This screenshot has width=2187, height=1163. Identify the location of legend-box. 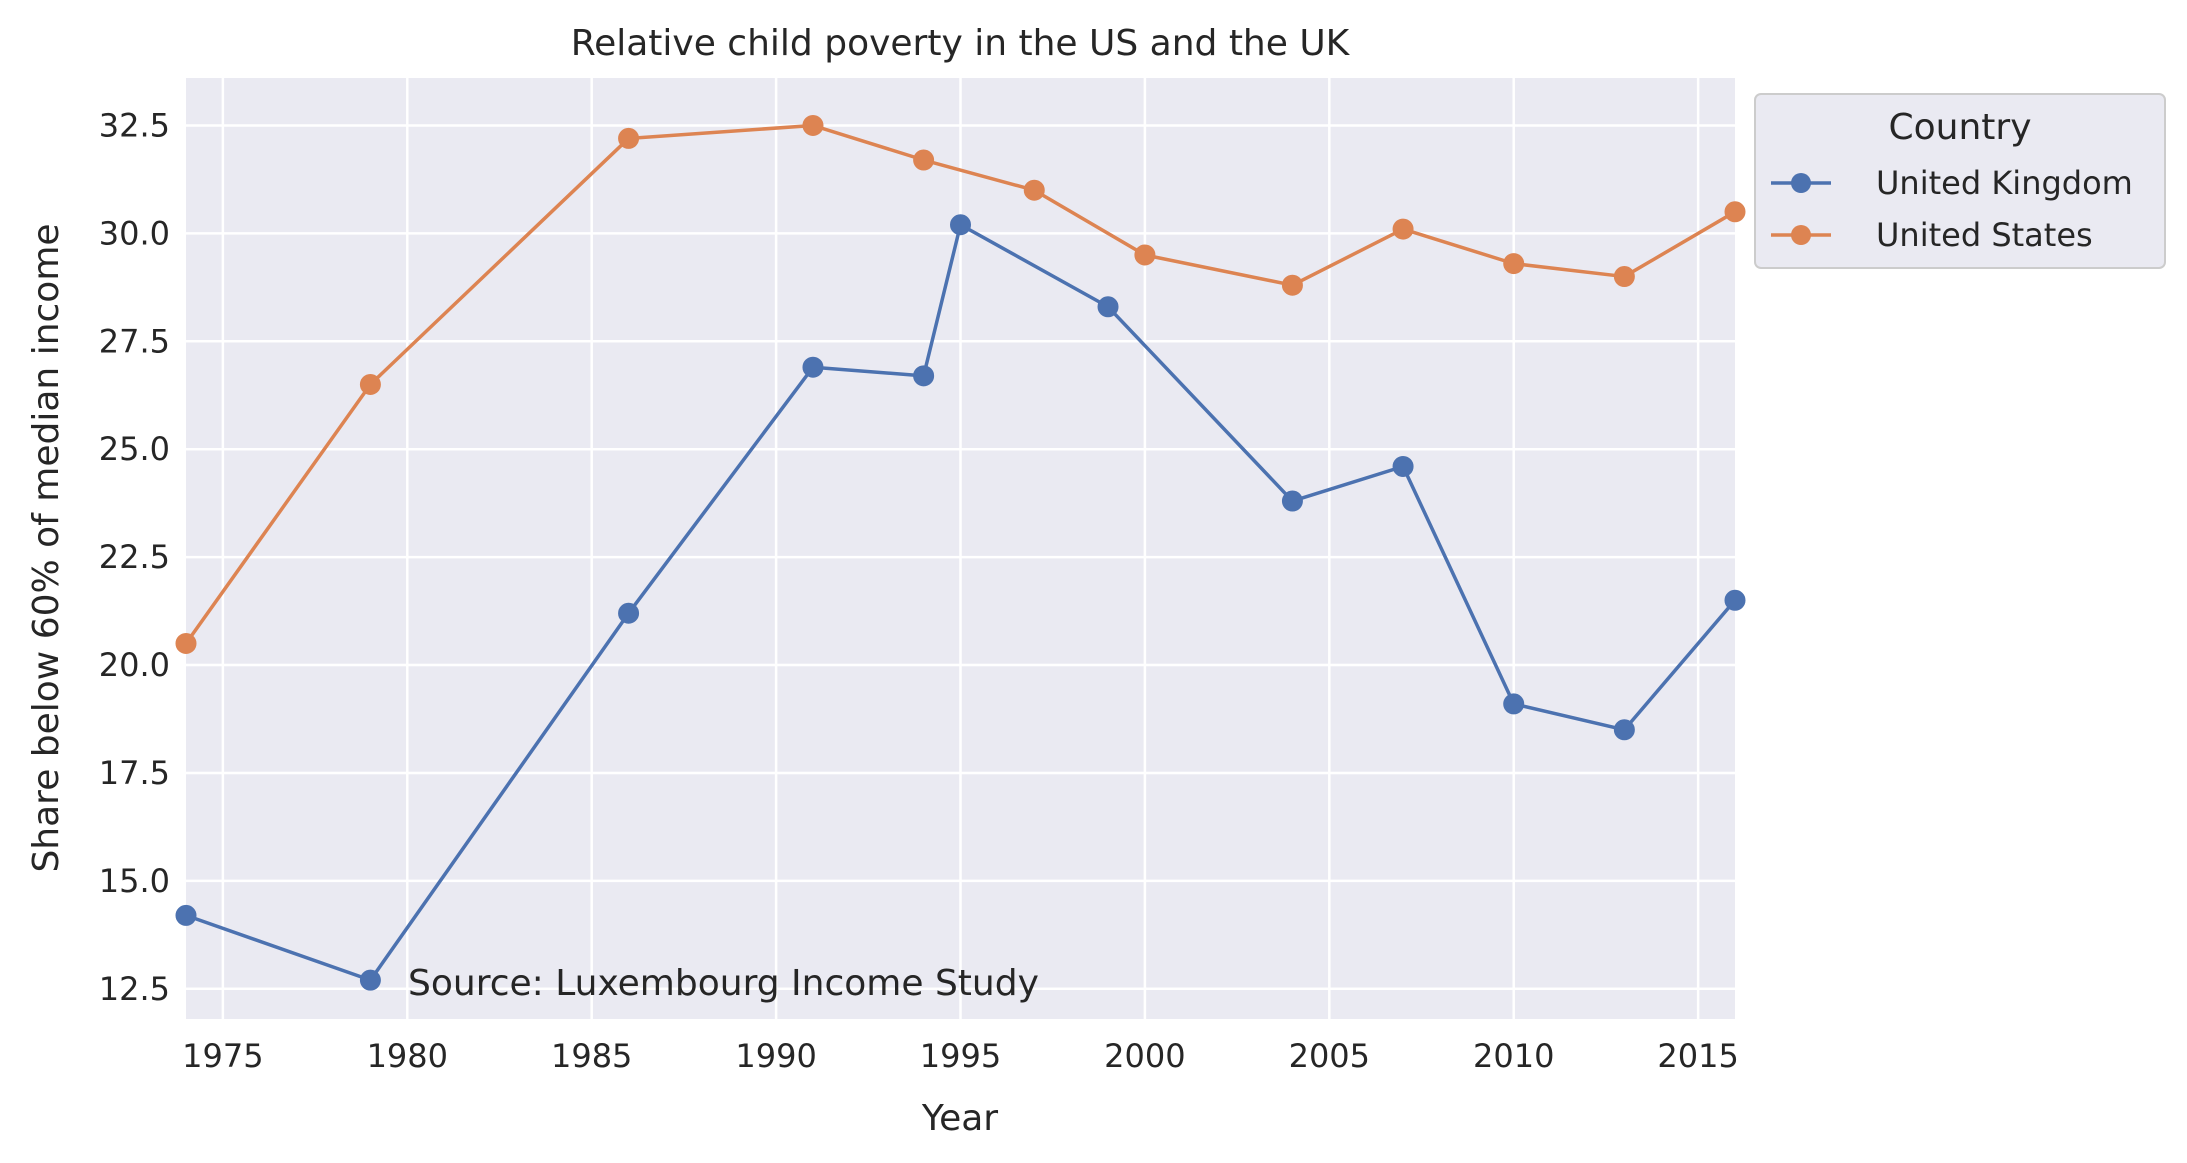
(1960, 181).